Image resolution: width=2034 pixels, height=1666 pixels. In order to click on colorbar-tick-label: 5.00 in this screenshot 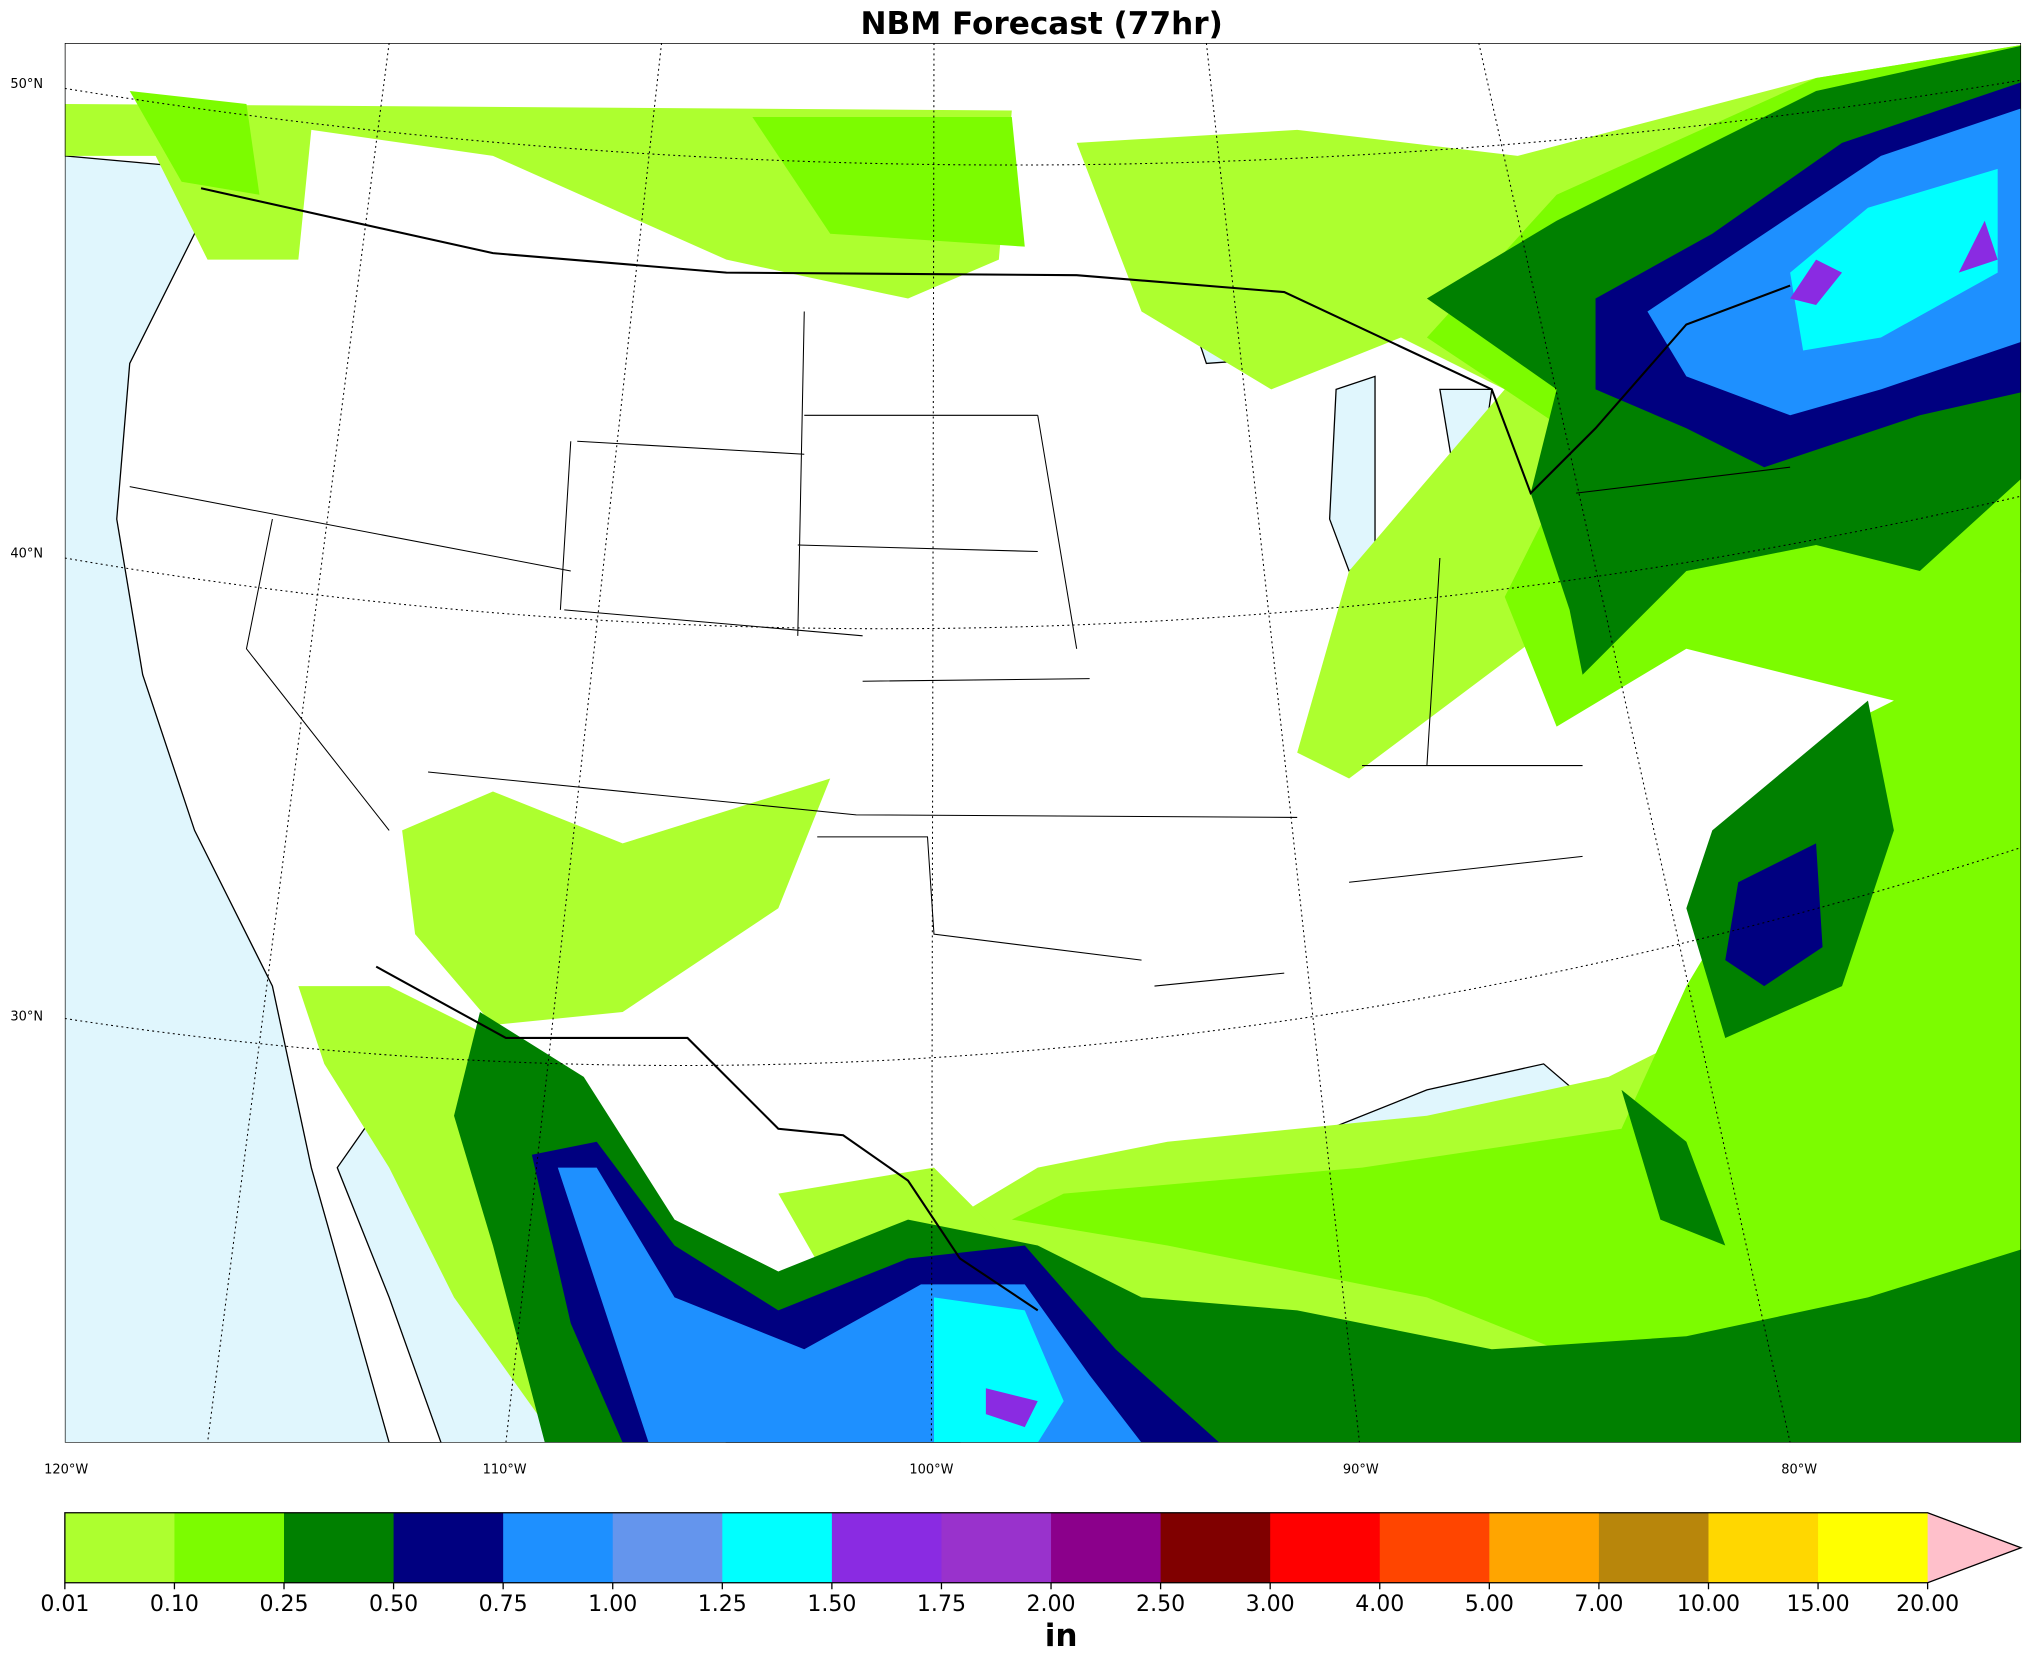, I will do `click(1489, 1604)`.